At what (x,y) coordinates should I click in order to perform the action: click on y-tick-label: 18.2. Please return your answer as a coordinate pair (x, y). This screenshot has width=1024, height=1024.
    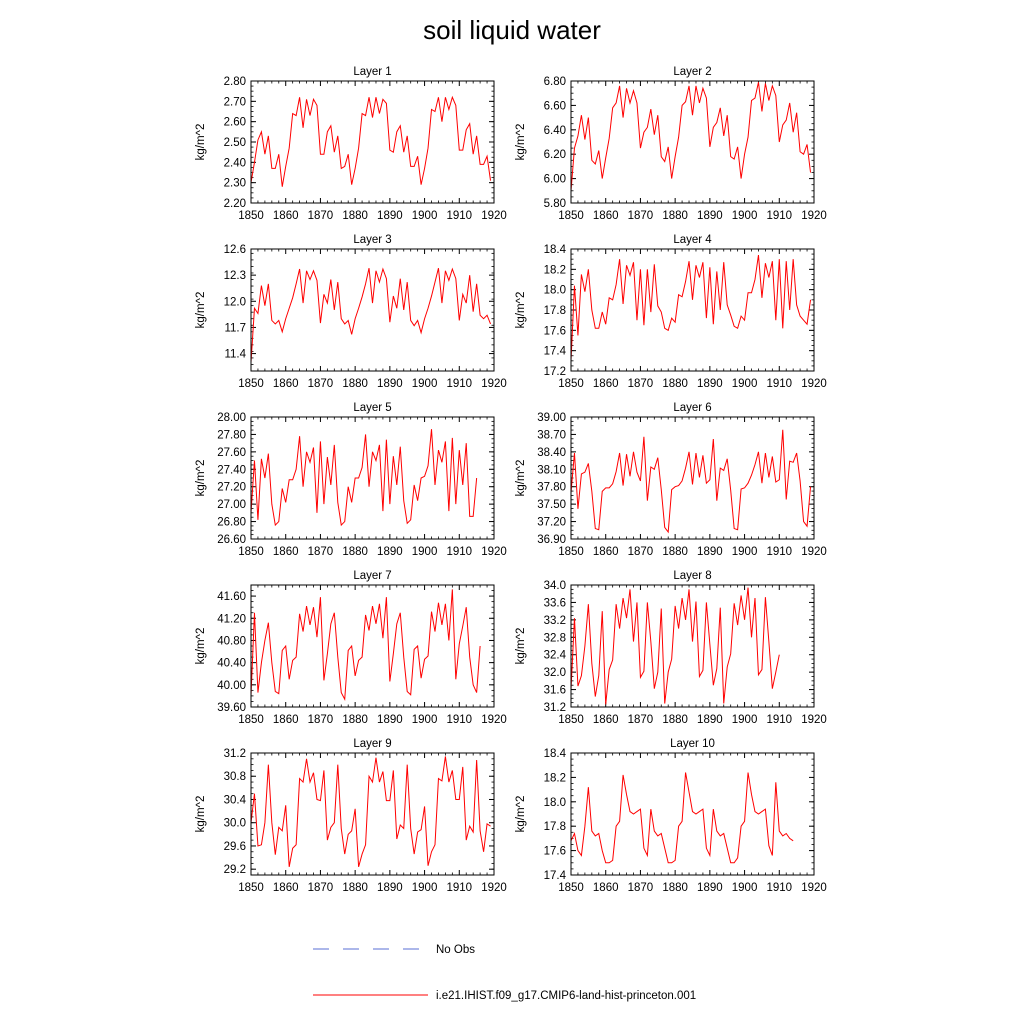
    Looking at the image, I should click on (555, 270).